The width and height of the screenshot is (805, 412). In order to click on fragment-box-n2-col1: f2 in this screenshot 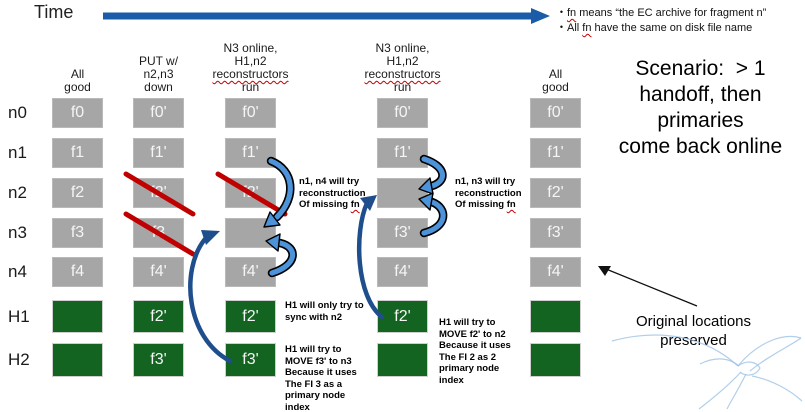, I will do `click(77, 193)`.